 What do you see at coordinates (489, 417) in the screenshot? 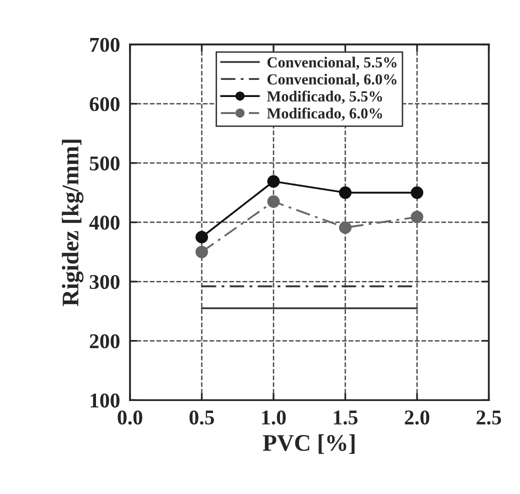
I see `x-tick-label: 2.5` at bounding box center [489, 417].